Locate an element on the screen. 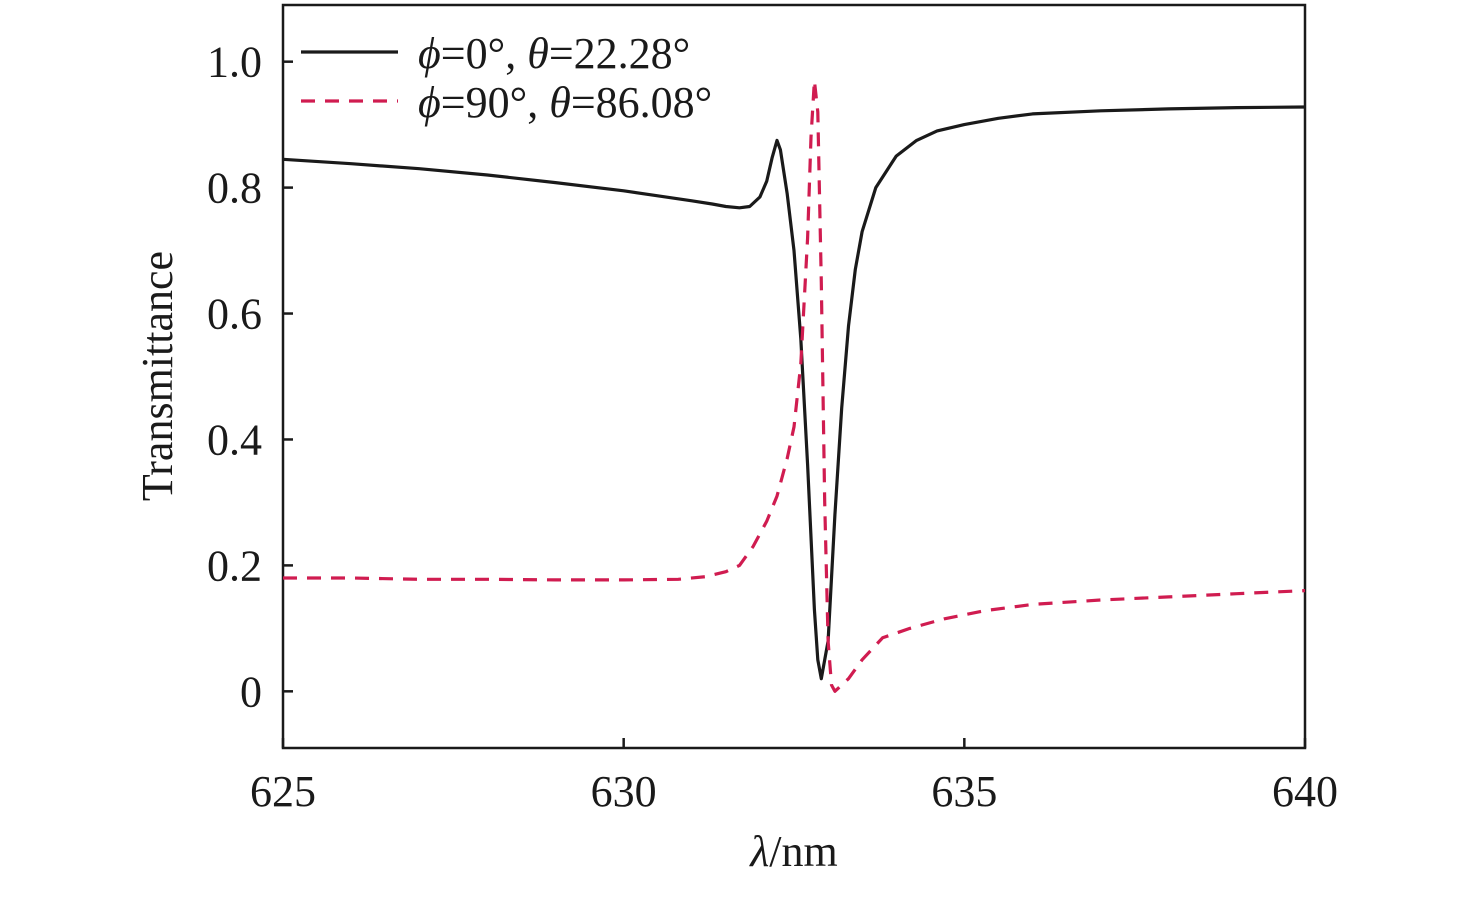 Image resolution: width=1476 pixels, height=897 pixels. legend-label-1: ϕ=0°, θ=22.28° is located at coordinates (554, 53).